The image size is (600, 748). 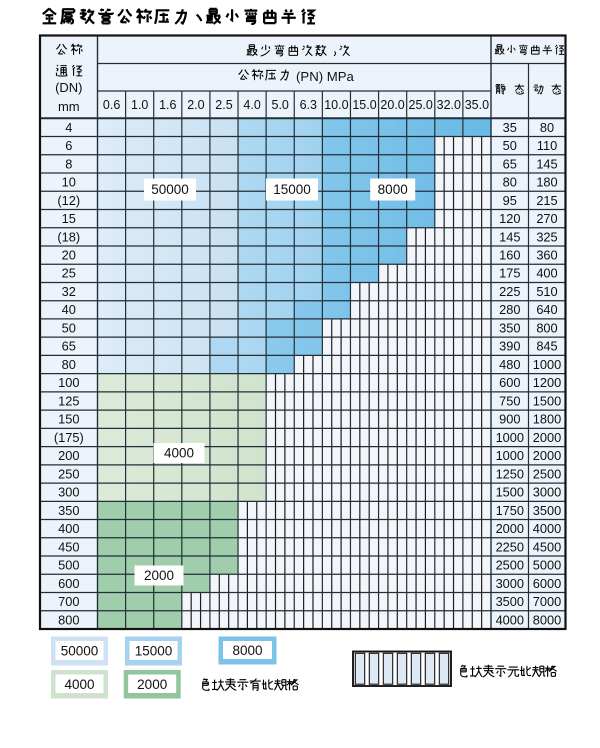 What do you see at coordinates (421, 105) in the screenshot?
I see `svg-text: 25.0` at bounding box center [421, 105].